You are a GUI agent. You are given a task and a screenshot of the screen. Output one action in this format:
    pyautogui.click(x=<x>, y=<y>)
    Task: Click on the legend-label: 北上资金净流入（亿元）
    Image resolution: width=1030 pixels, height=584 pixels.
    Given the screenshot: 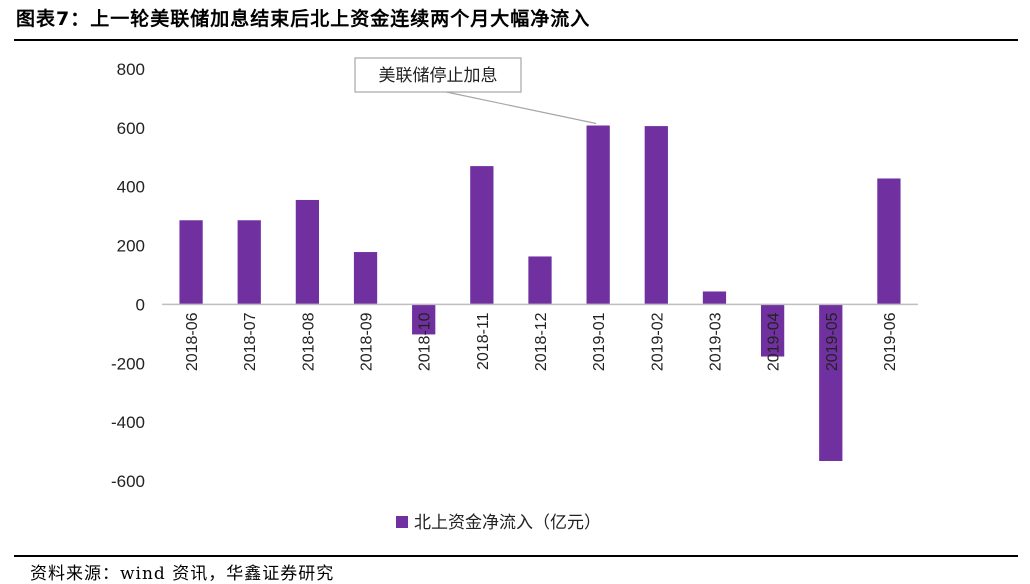 What is the action you would take?
    pyautogui.click(x=507, y=523)
    